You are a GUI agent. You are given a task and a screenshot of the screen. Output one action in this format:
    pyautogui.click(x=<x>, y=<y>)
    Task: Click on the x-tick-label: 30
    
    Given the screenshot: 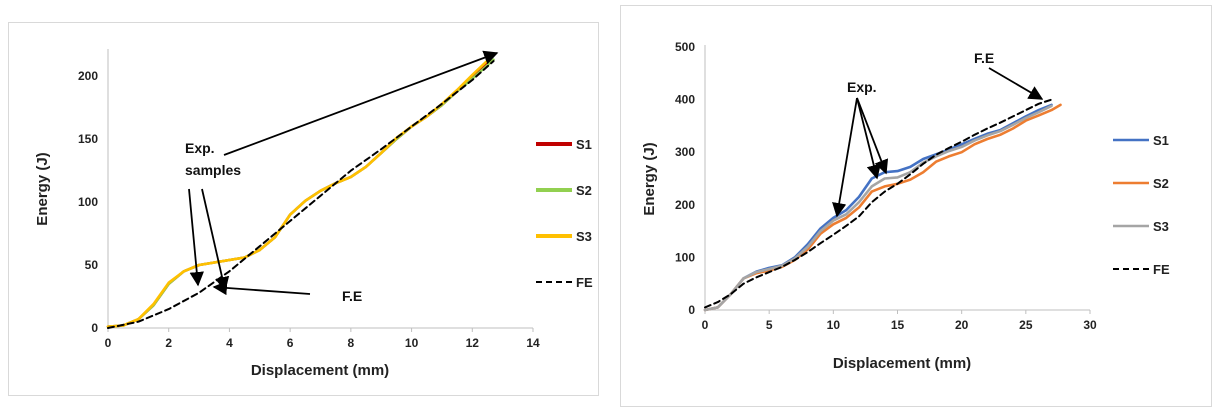 What is the action you would take?
    pyautogui.click(x=1090, y=325)
    